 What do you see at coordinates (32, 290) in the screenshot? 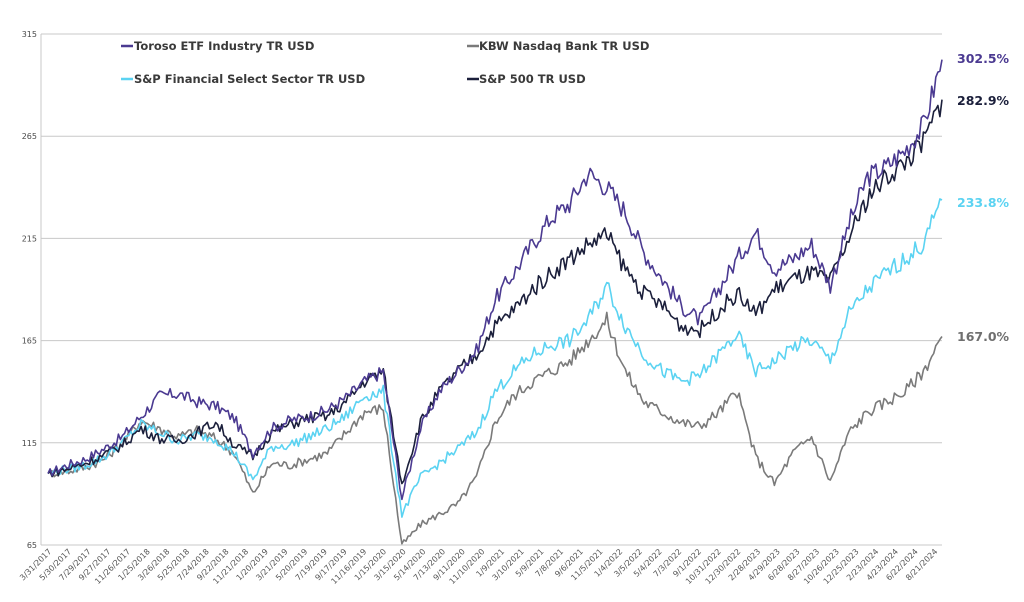
I see `y-axis: 65 115 165 215 265 315` at bounding box center [32, 290].